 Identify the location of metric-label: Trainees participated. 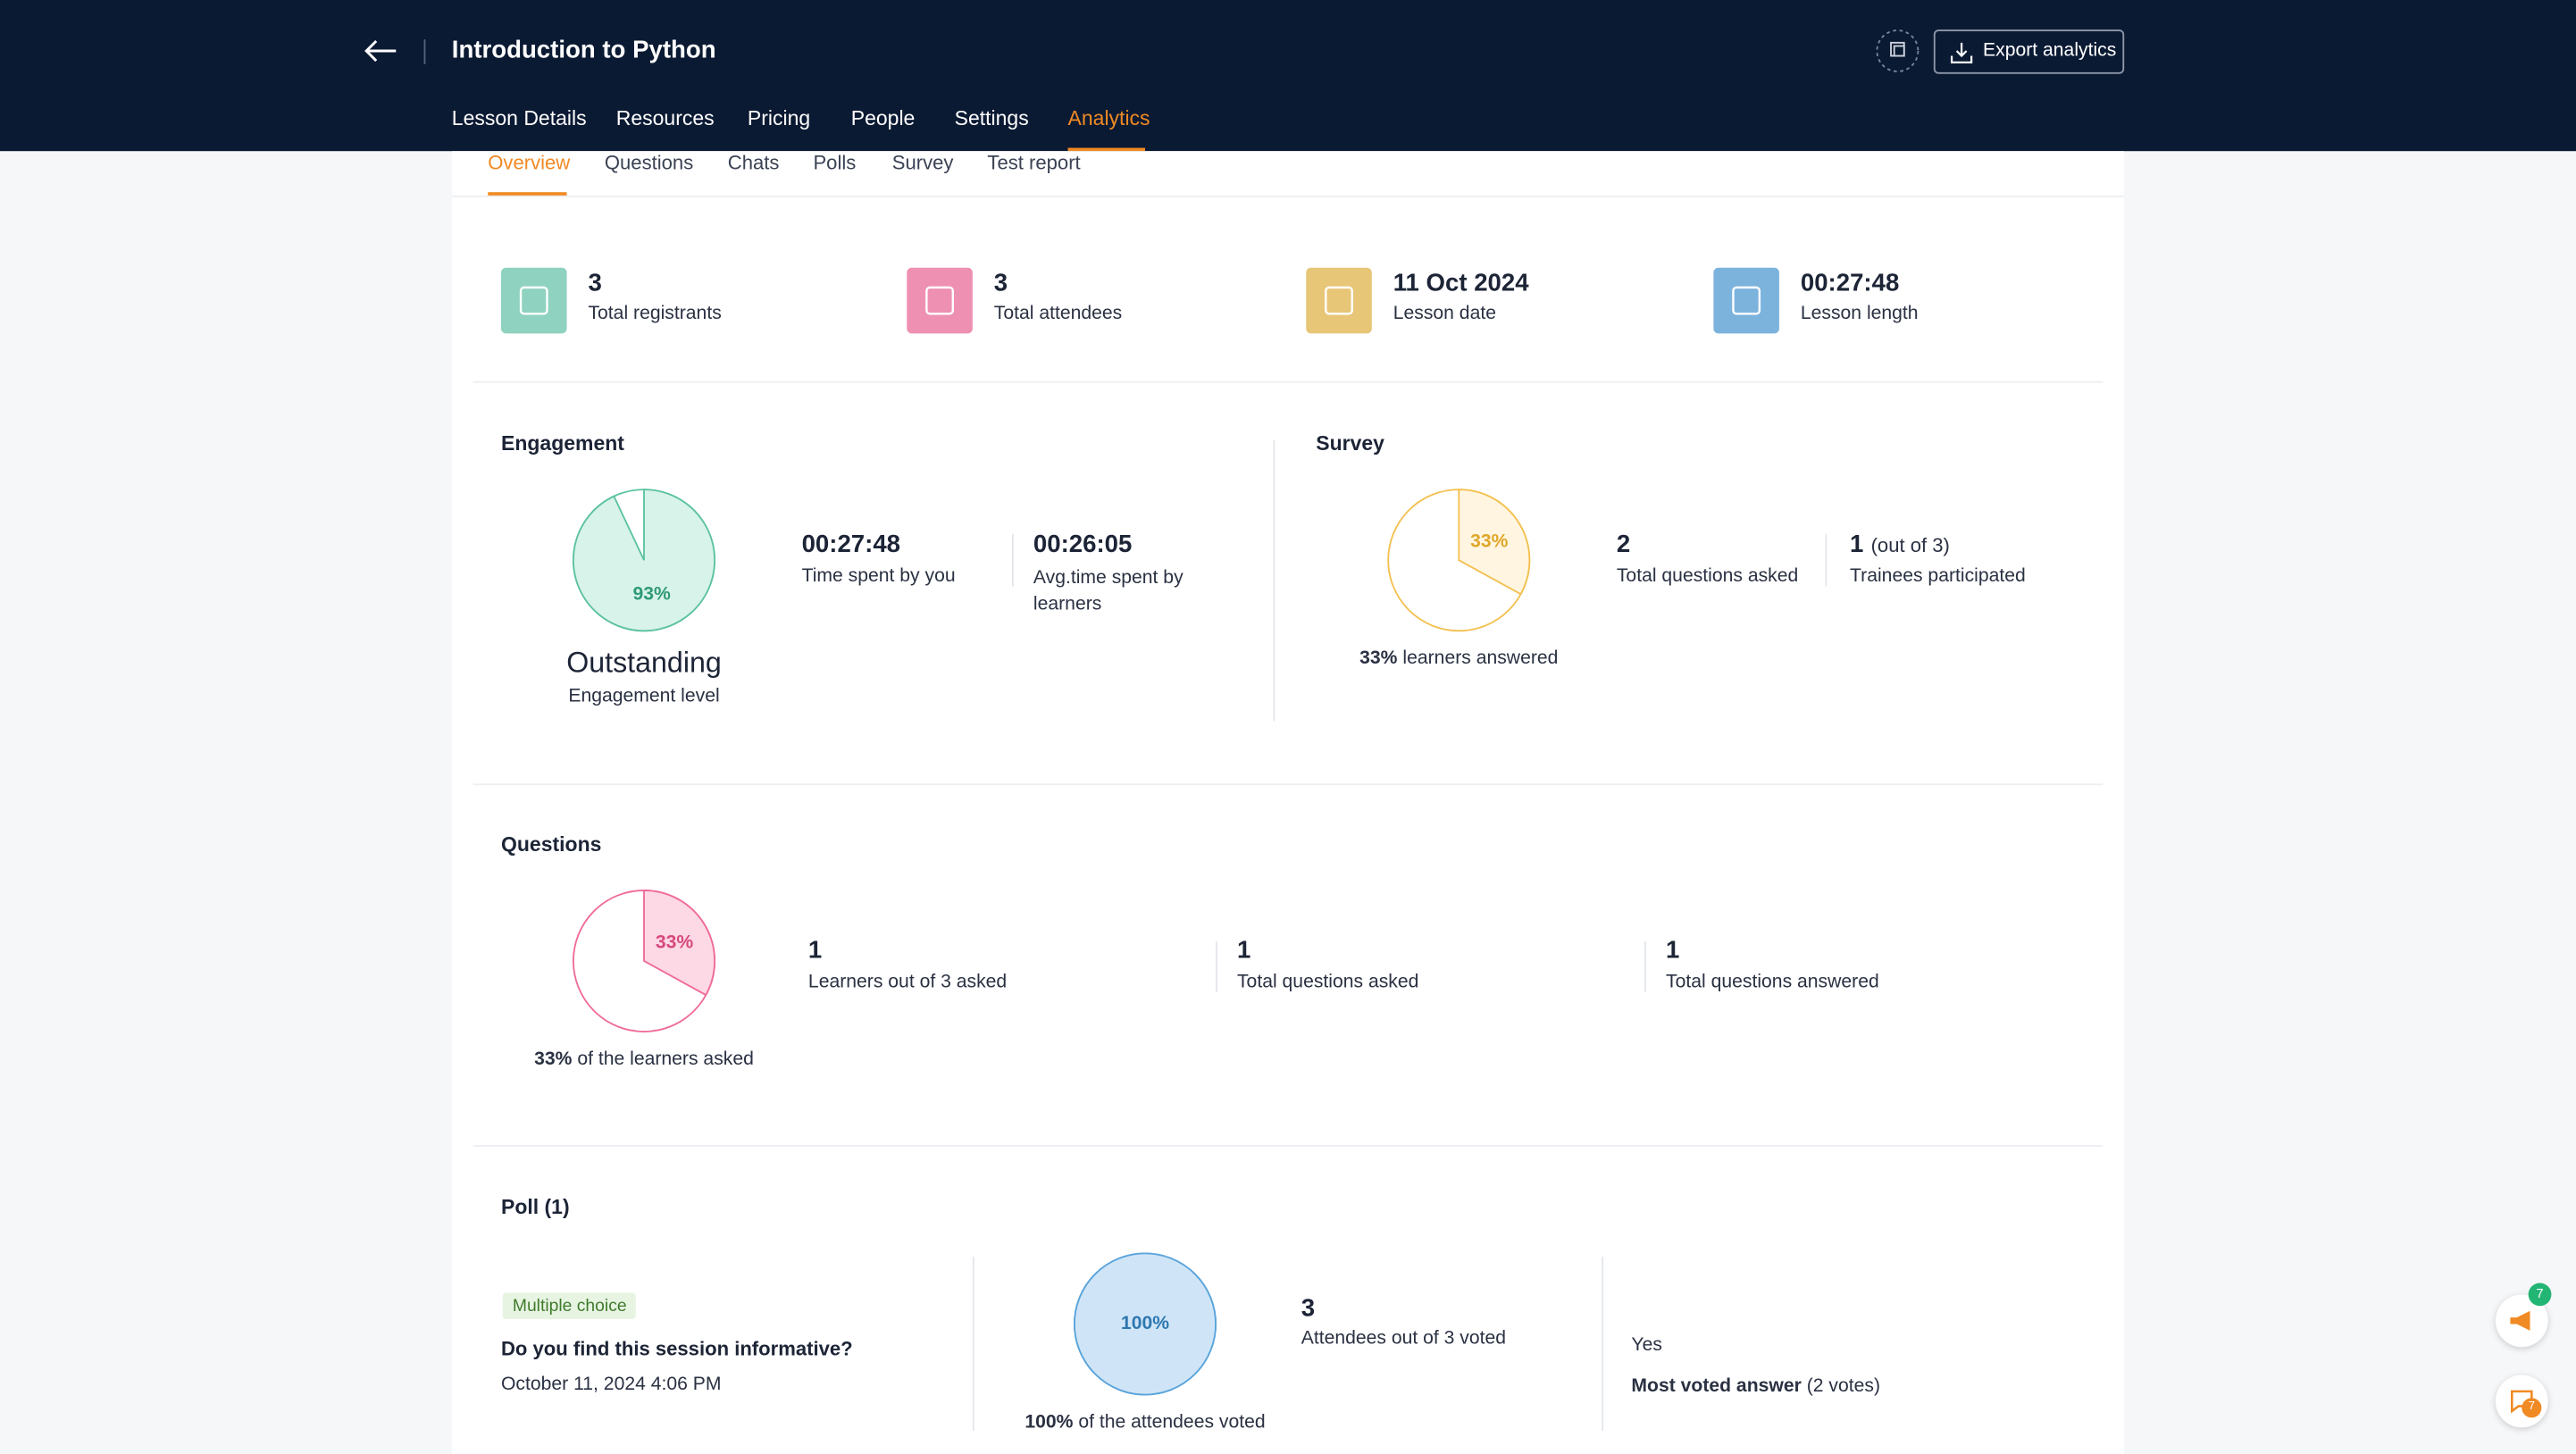
(1938, 576).